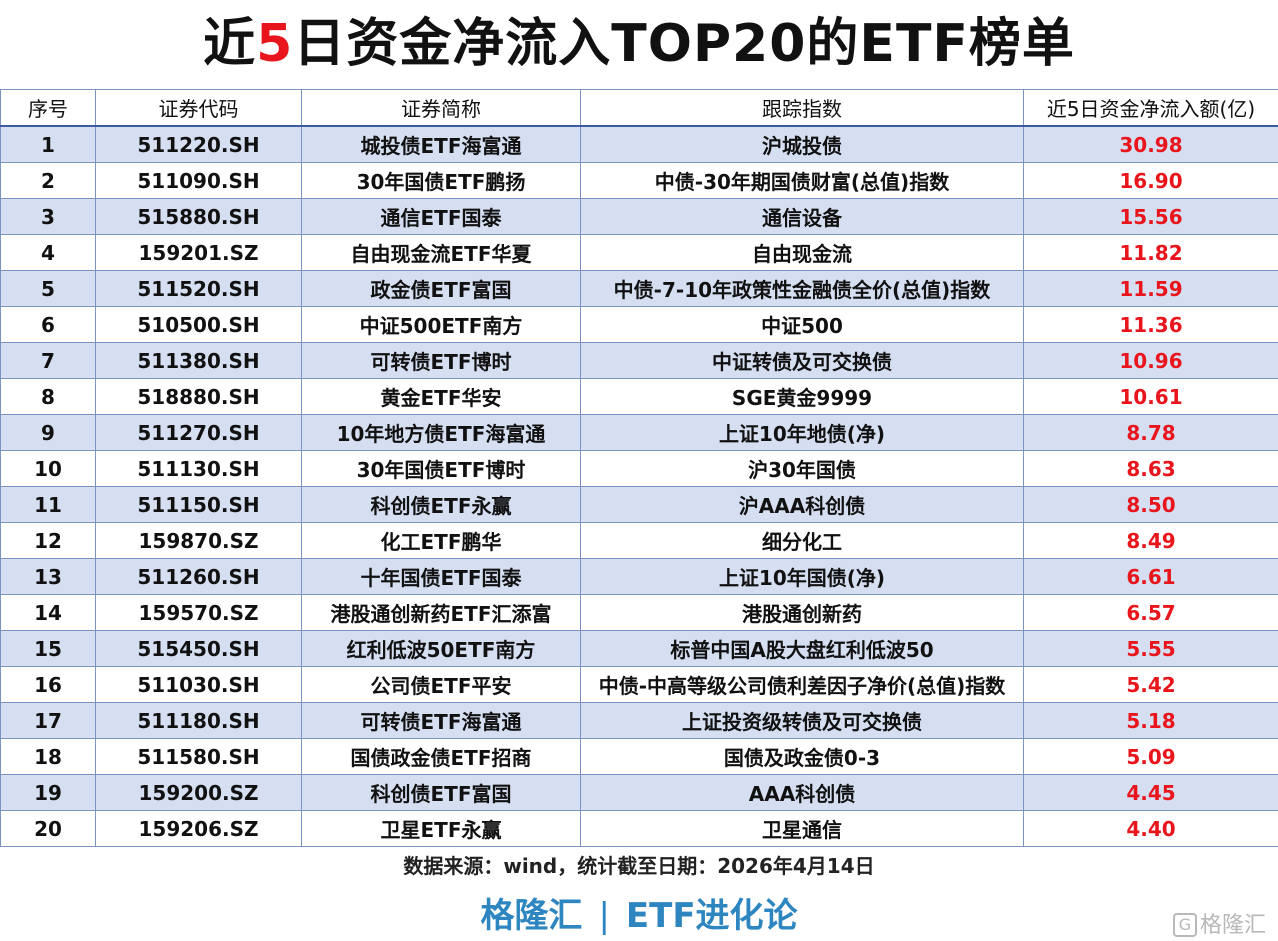  I want to click on cell-rank: 13, so click(48, 576).